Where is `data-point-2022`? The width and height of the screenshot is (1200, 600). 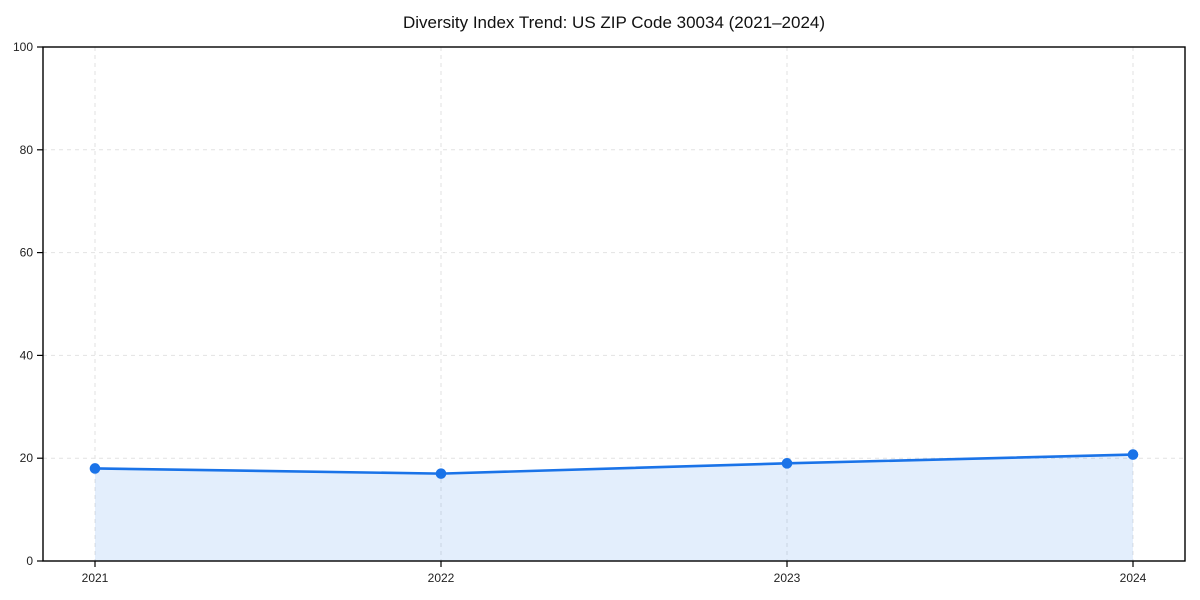 data-point-2022 is located at coordinates (441, 473).